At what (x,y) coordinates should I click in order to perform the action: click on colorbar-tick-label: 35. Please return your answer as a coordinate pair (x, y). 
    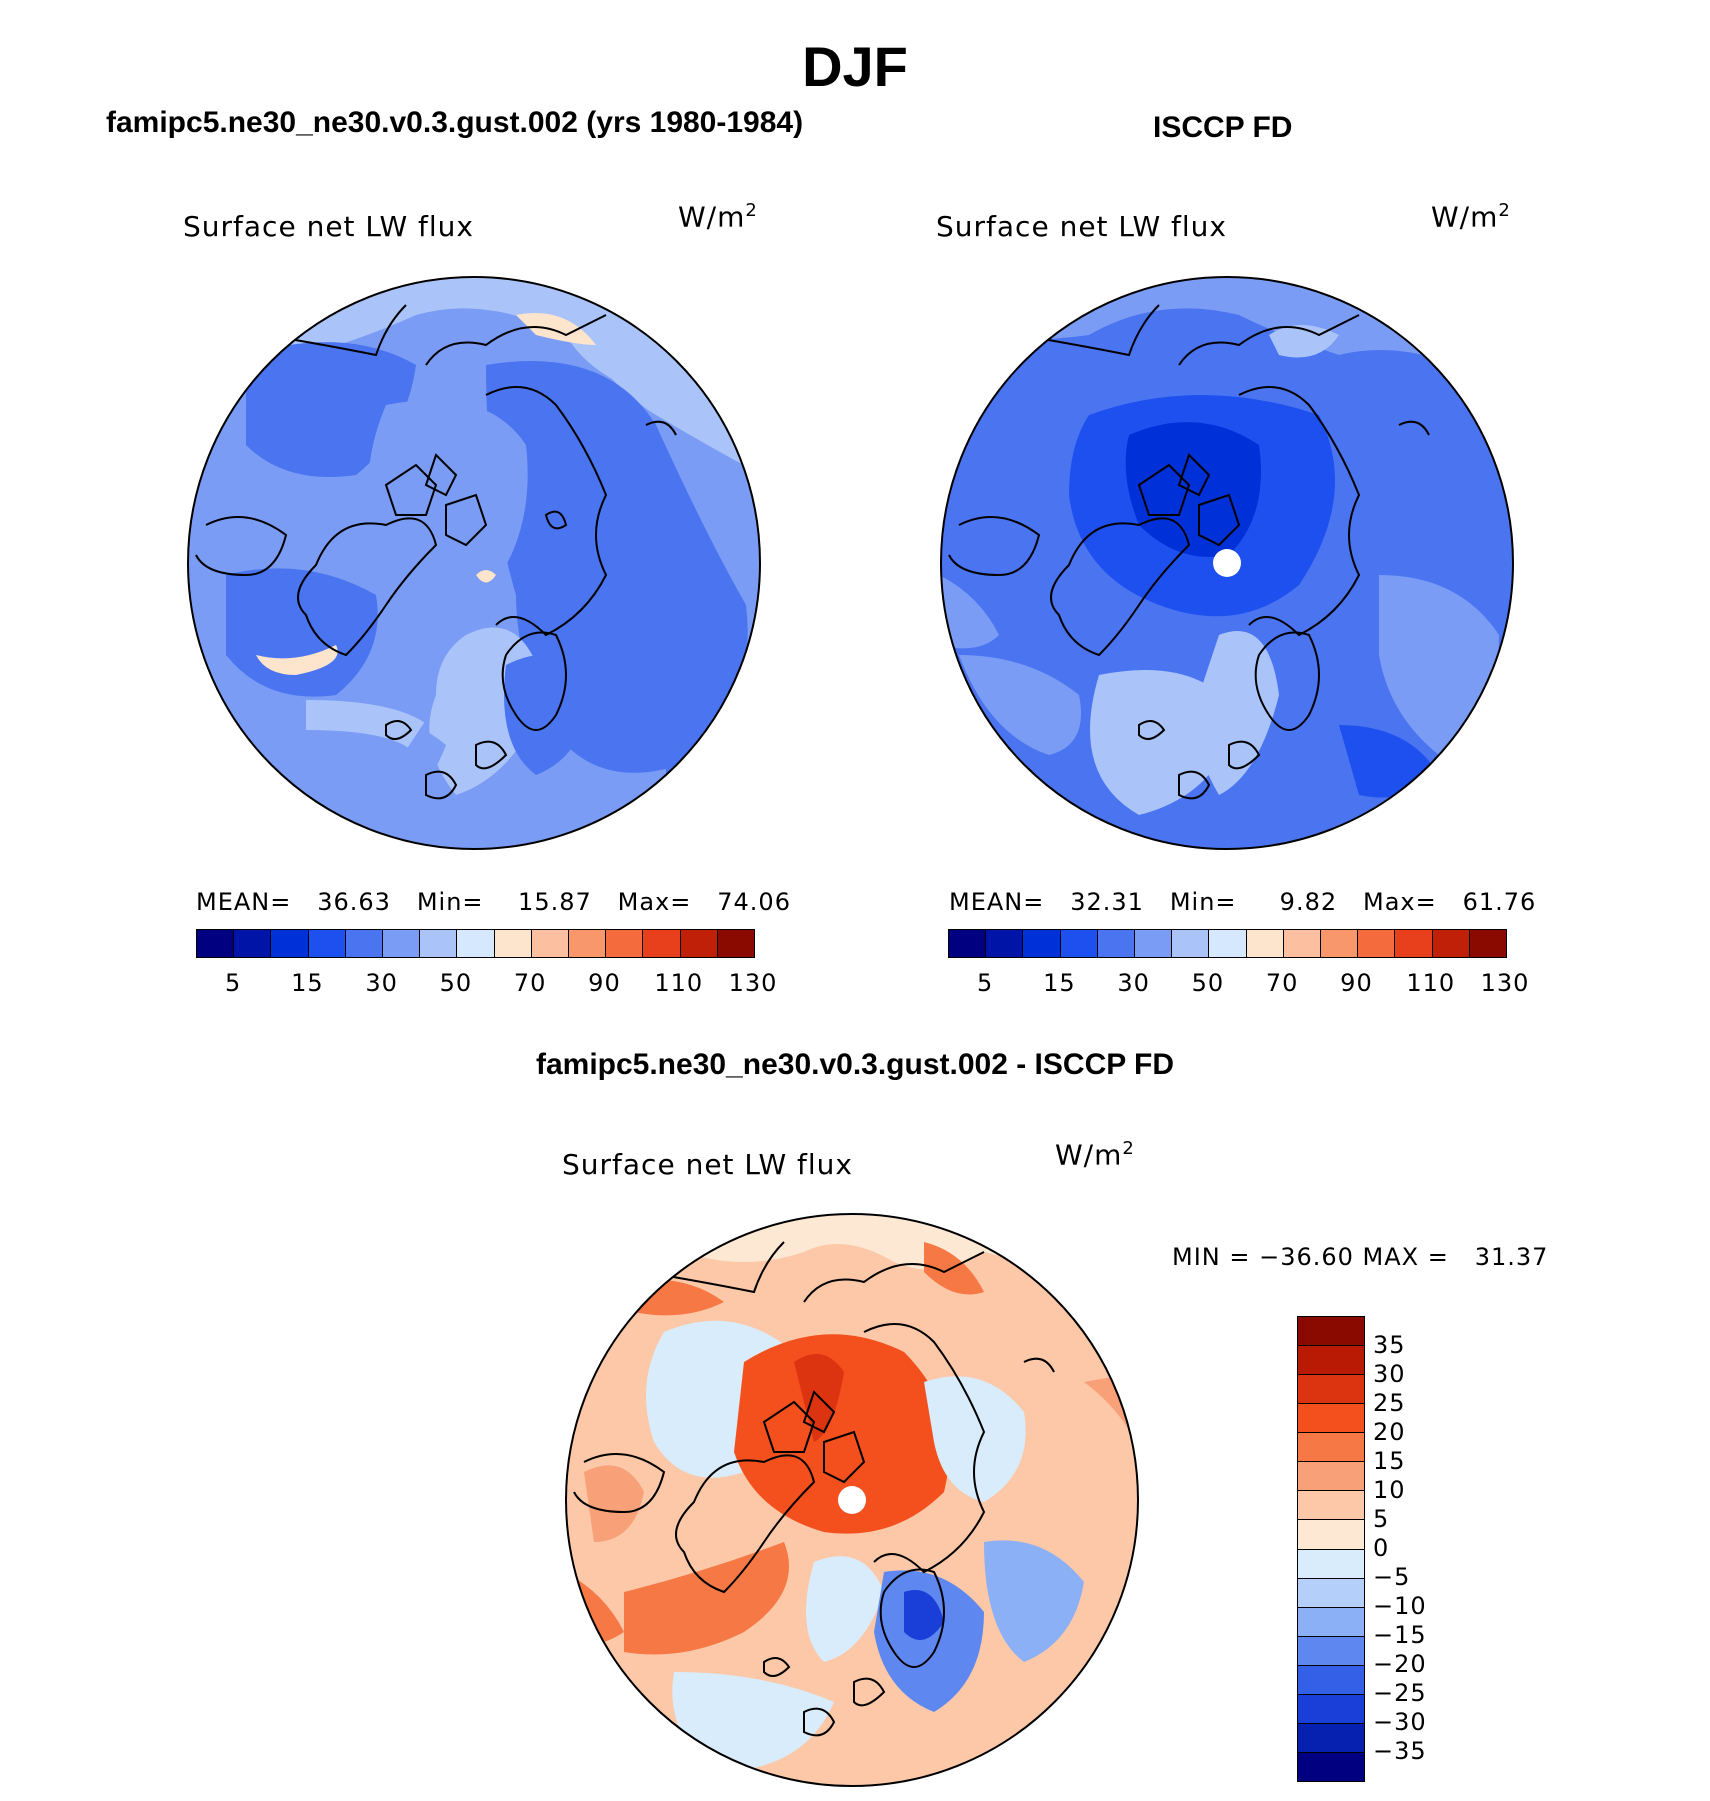
    Looking at the image, I should click on (1389, 1345).